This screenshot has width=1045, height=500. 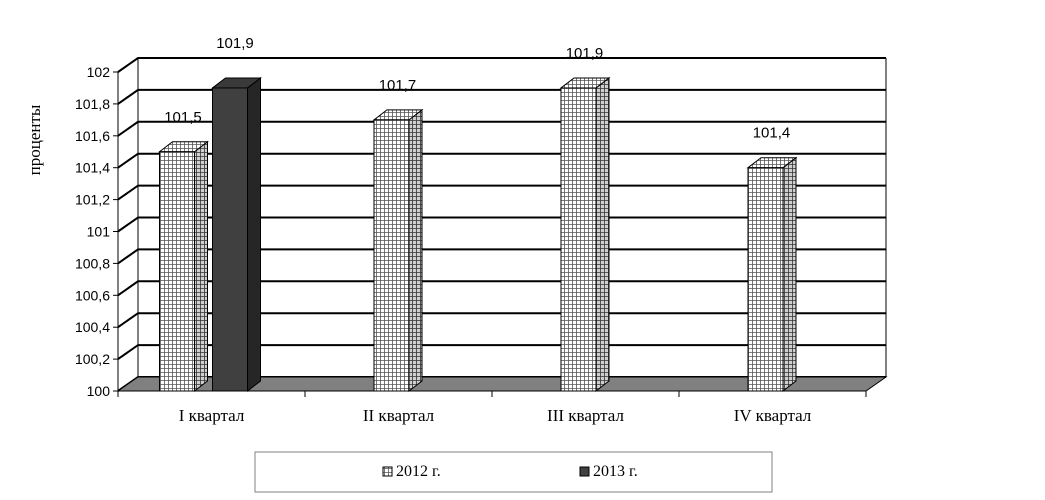 What do you see at coordinates (92, 263) in the screenshot?
I see `y-tick-label: 100,8` at bounding box center [92, 263].